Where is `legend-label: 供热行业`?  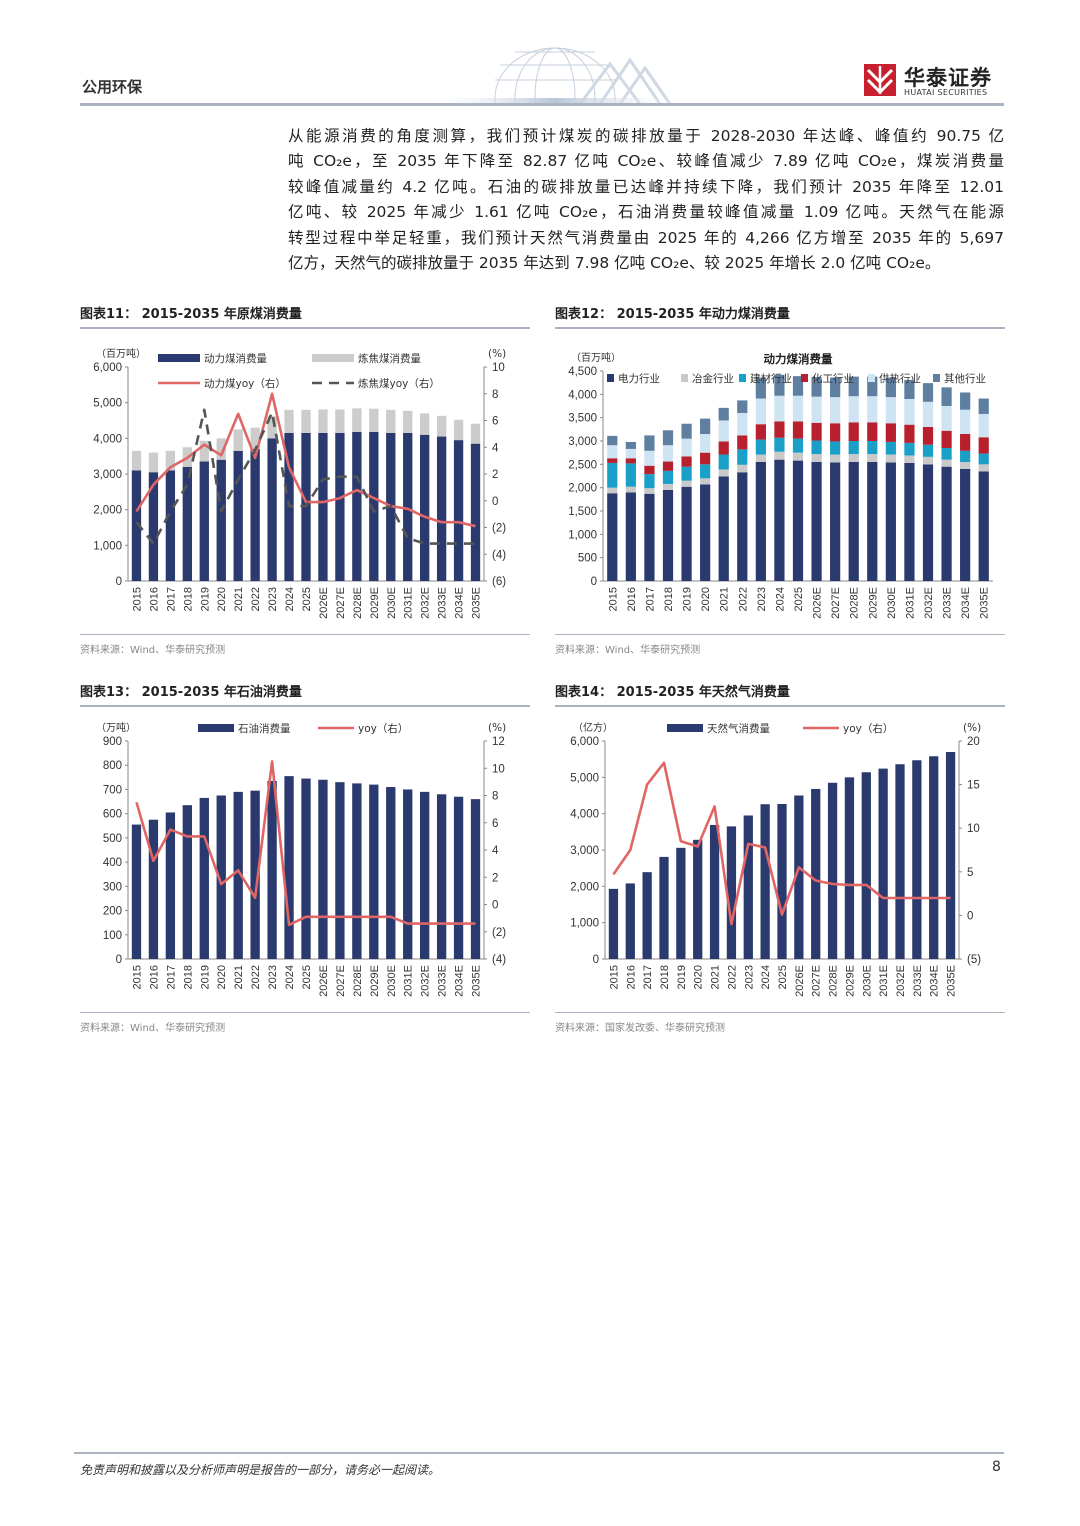
legend-label: 供热行业 is located at coordinates (900, 378).